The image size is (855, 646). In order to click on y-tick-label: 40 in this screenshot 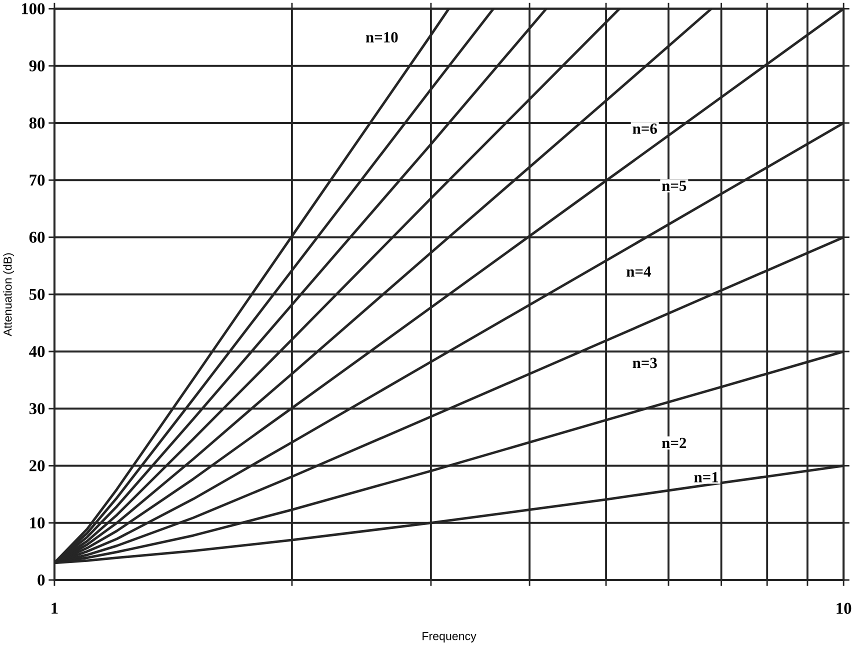, I will do `click(37, 352)`.